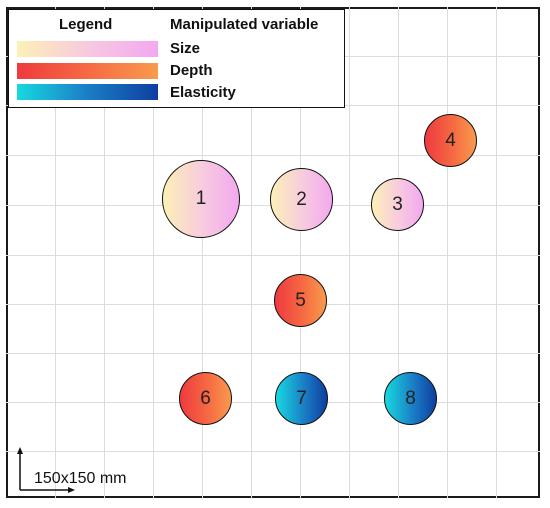 Image resolution: width=550 pixels, height=508 pixels. I want to click on scale-arrows-icon, so click(46, 470).